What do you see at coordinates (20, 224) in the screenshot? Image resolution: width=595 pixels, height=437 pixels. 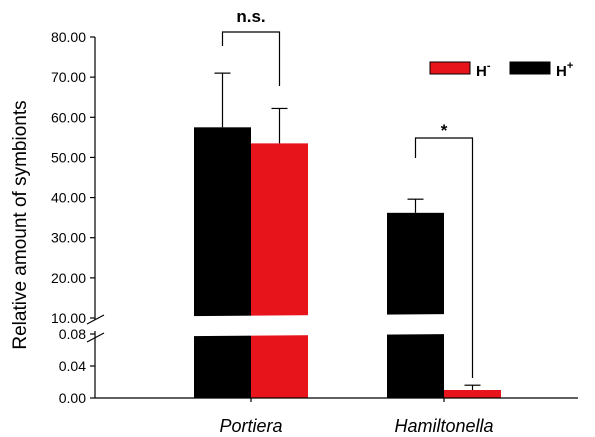 I see `y-axis-title: Relative amount of symbionts` at bounding box center [20, 224].